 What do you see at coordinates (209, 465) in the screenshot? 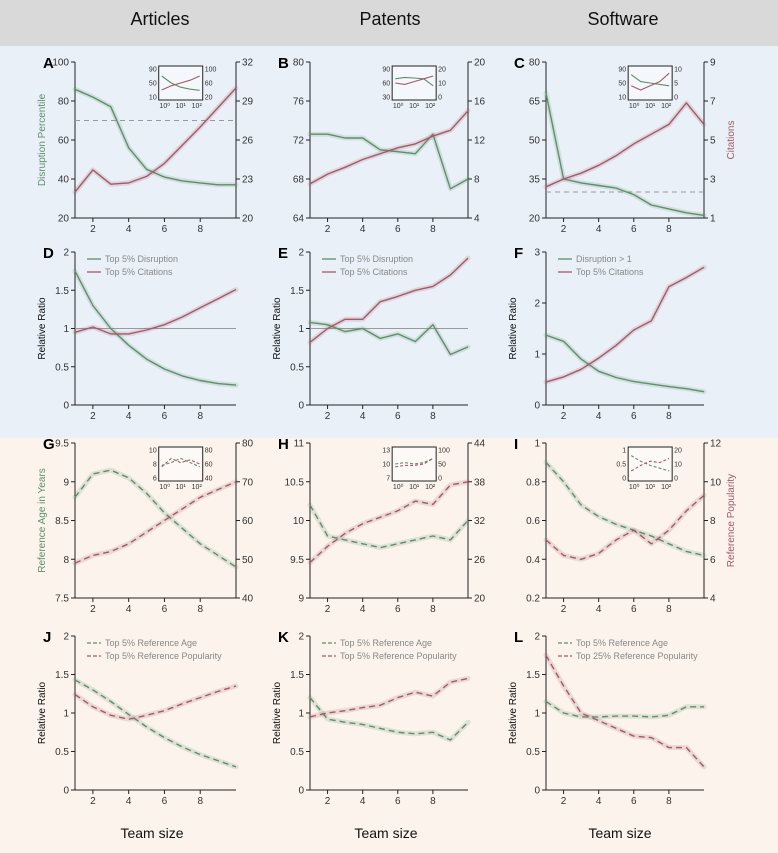
I see `inset-y2-tick-label: 60` at bounding box center [209, 465].